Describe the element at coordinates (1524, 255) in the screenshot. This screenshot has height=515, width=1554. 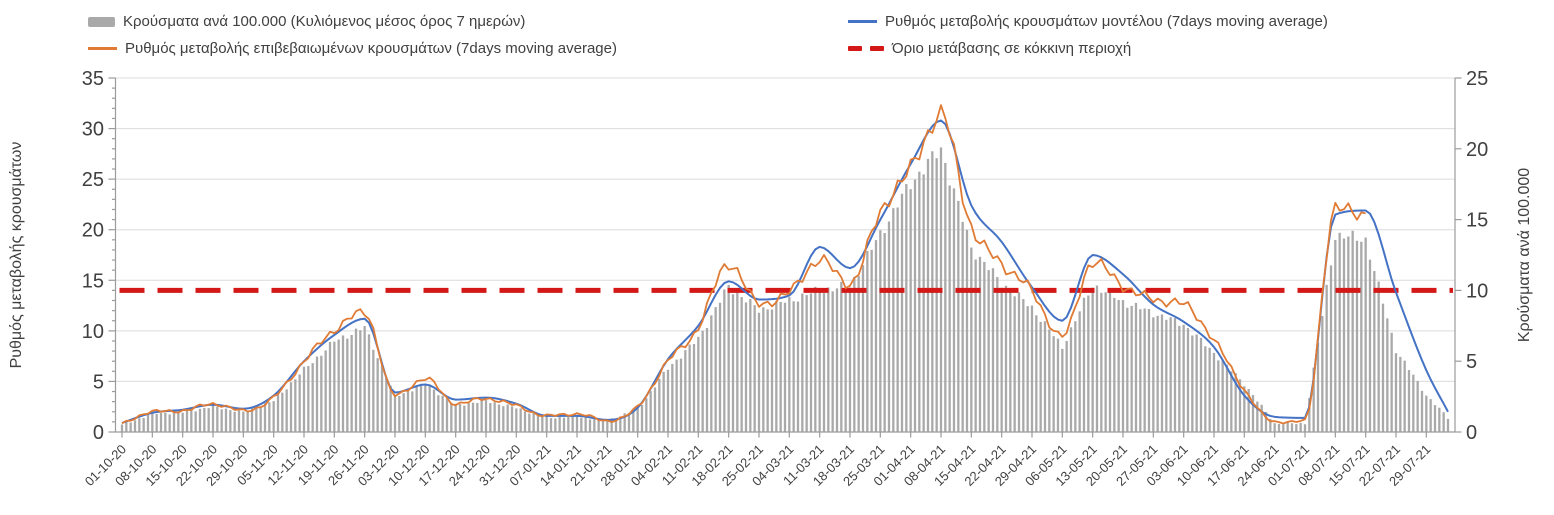
I see `right-axis-title: Κρούσματα ανά 100.000` at that location.